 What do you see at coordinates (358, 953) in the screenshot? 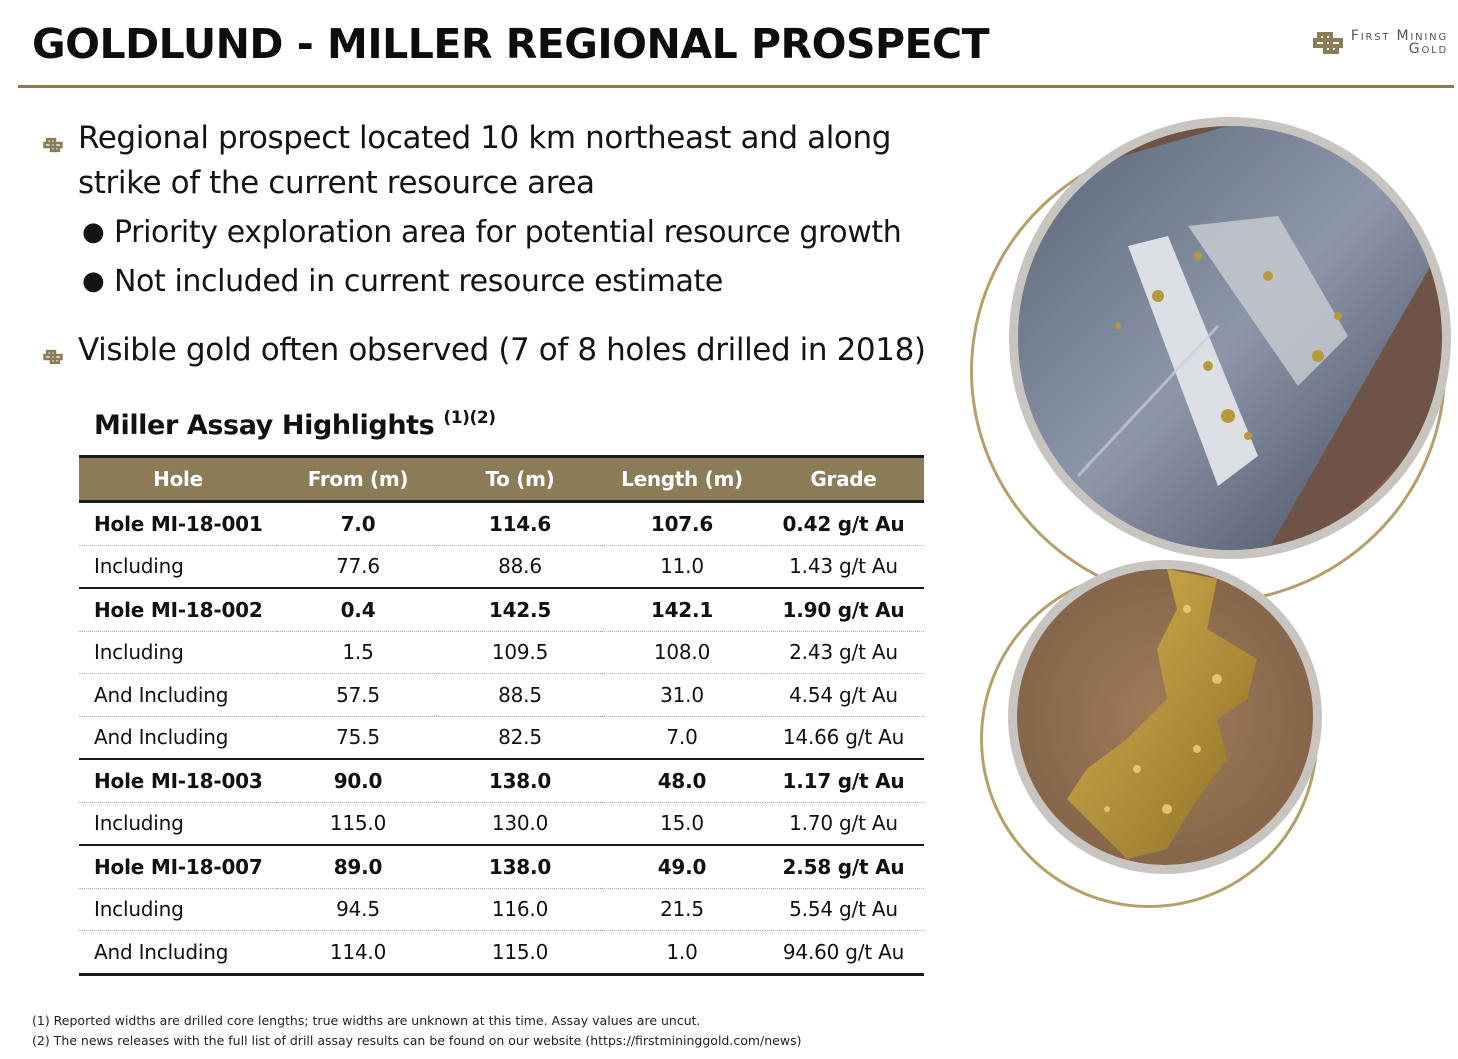
I see `cell-from: 114.0` at bounding box center [358, 953].